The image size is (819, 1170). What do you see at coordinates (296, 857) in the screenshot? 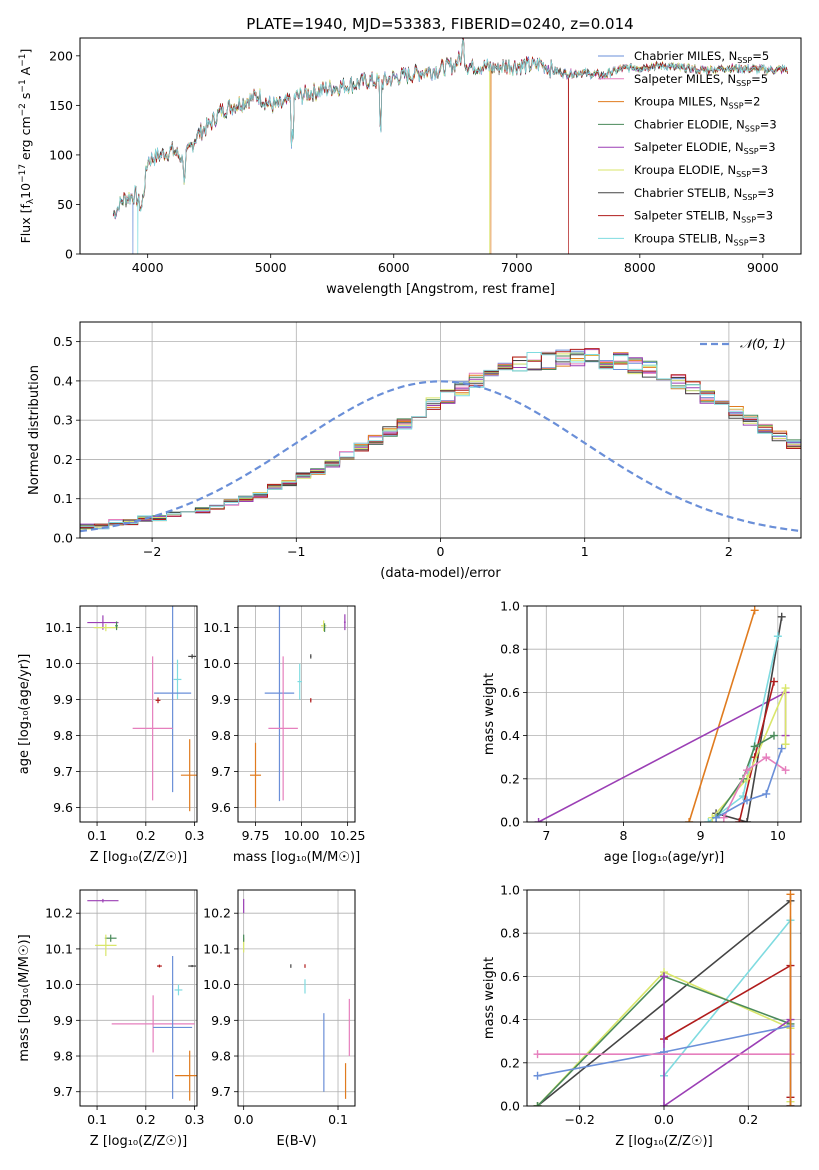
I see `x-axis-label: mass [log₁₀(M/M☉)]` at bounding box center [296, 857].